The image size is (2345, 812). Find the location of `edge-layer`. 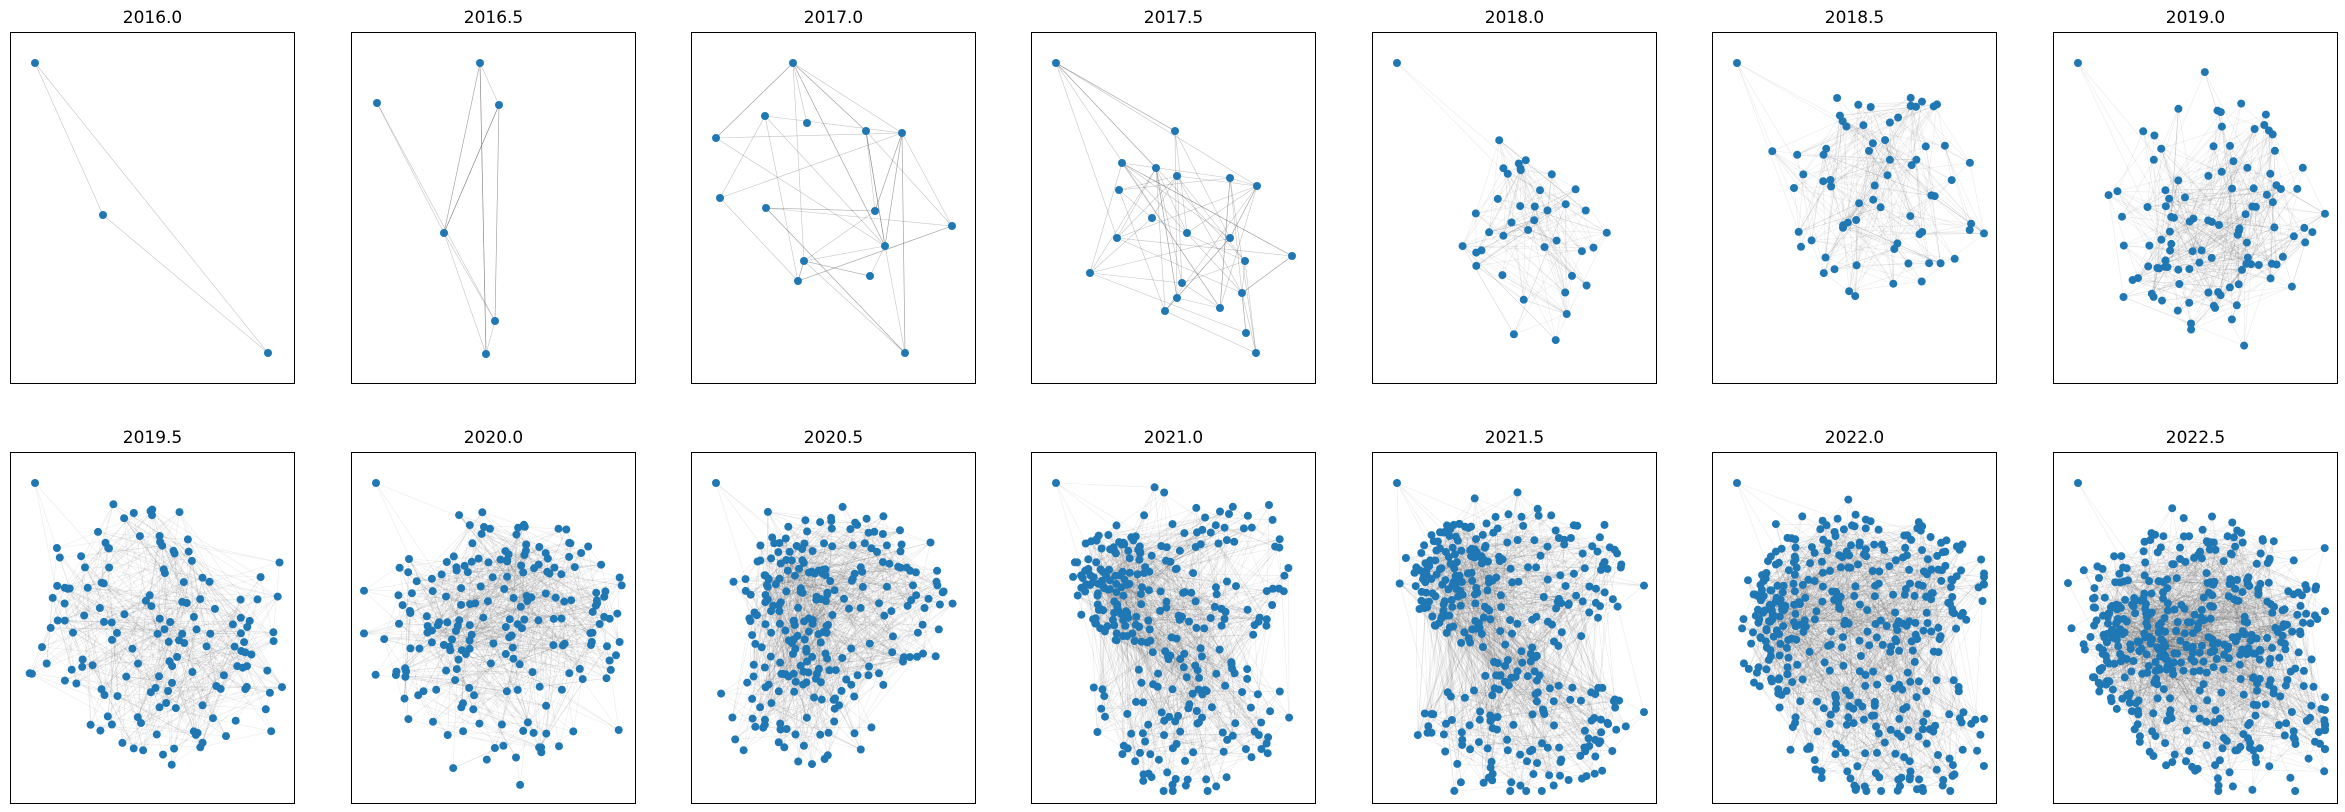

edge-layer is located at coordinates (1502, 201).